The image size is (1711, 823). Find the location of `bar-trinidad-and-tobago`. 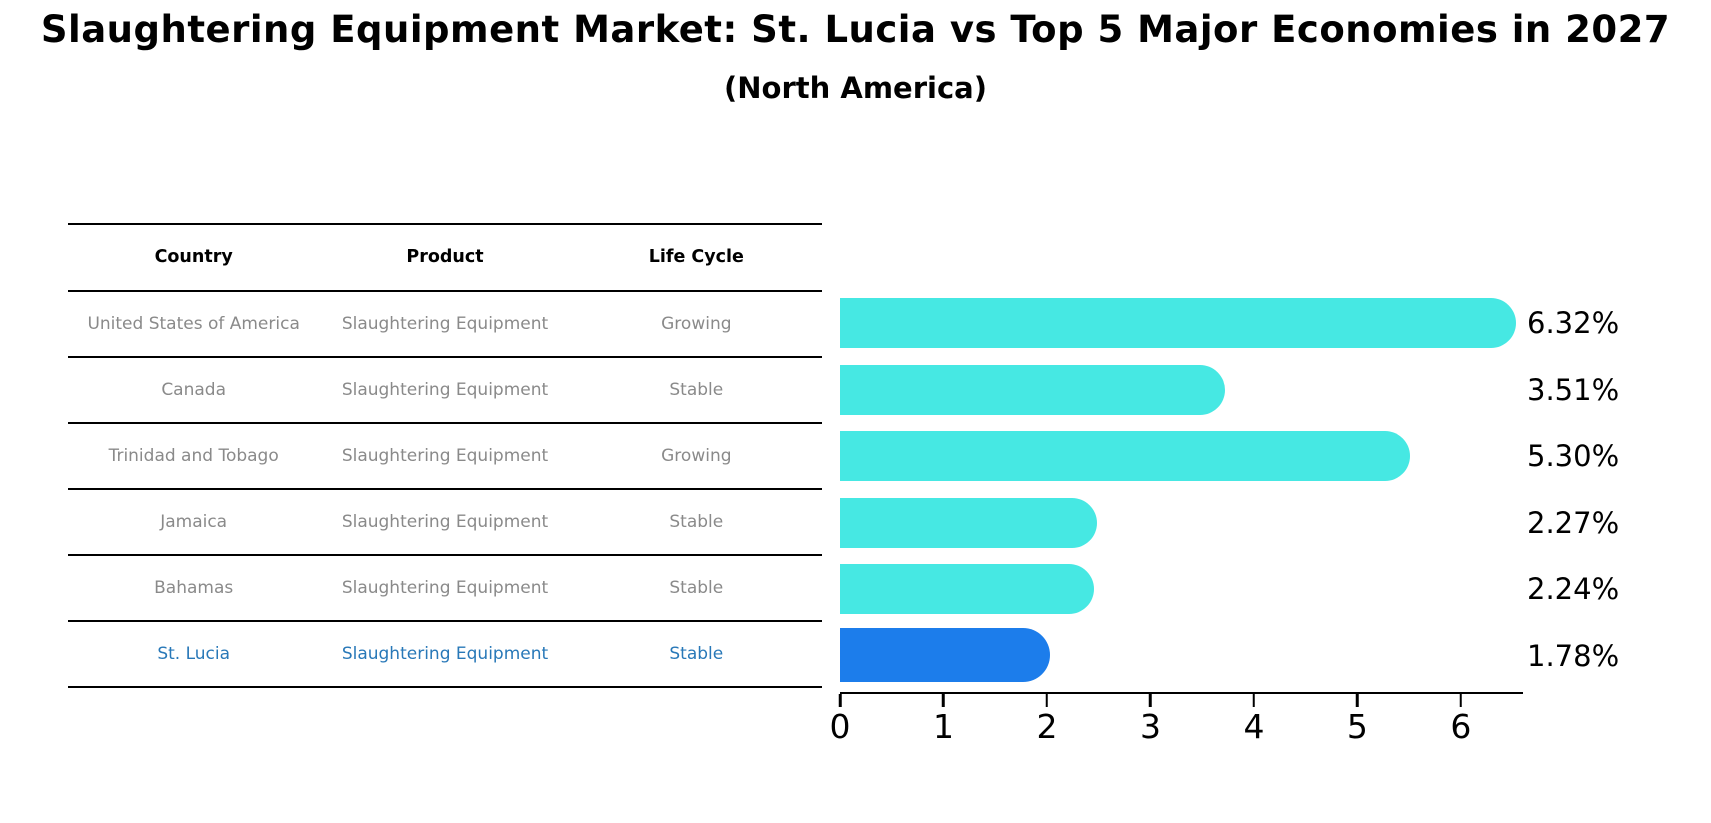

bar-trinidad-and-tobago is located at coordinates (1125, 456).